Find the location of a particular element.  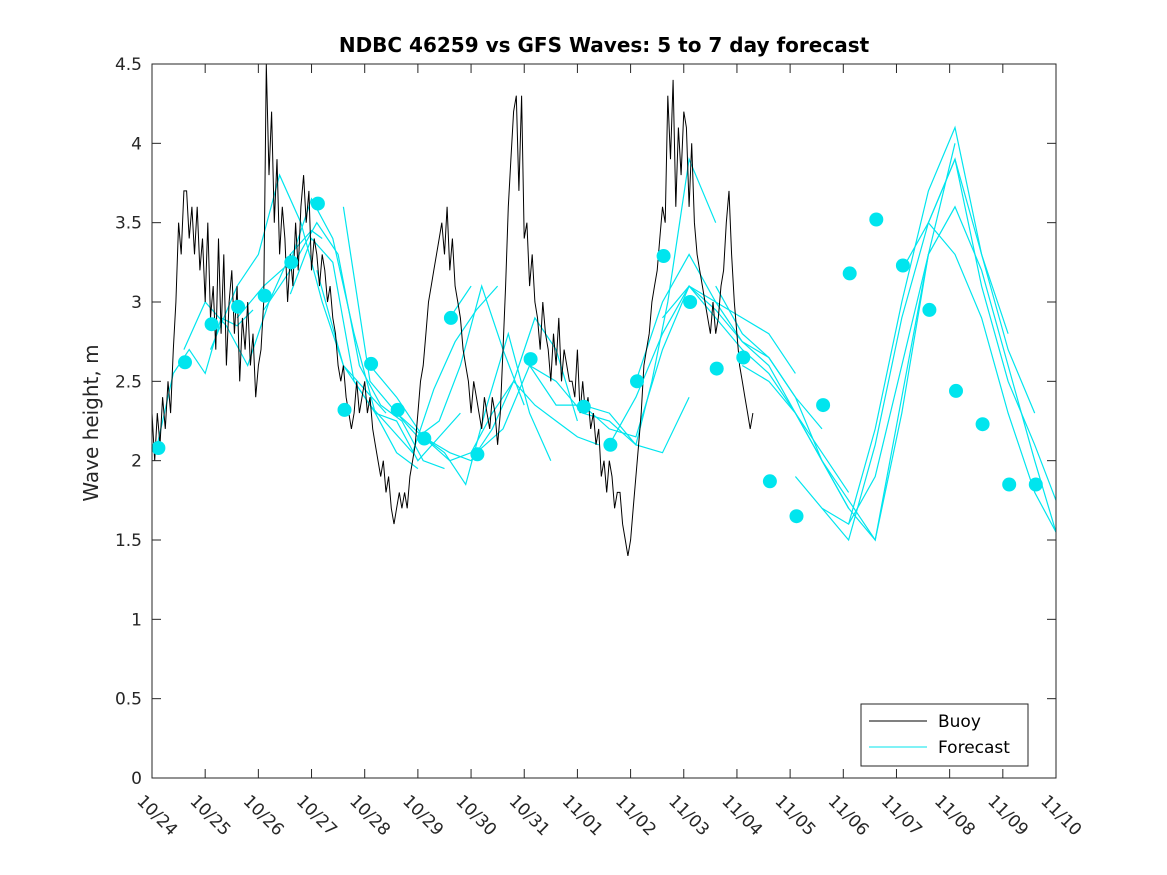

legend-buoy-label: Buoy is located at coordinates (959, 722).